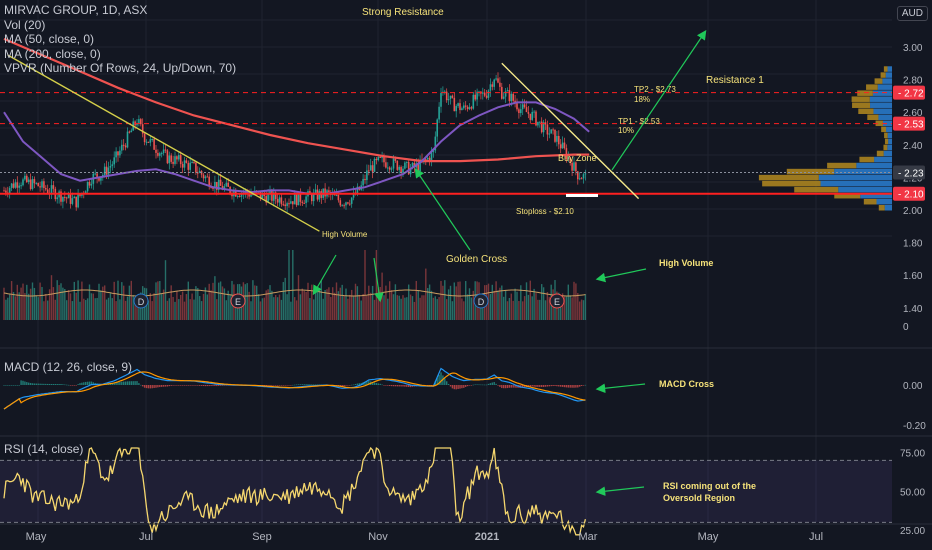  Describe the element at coordinates (909, 92) in the screenshot. I see `level-badge` at that location.